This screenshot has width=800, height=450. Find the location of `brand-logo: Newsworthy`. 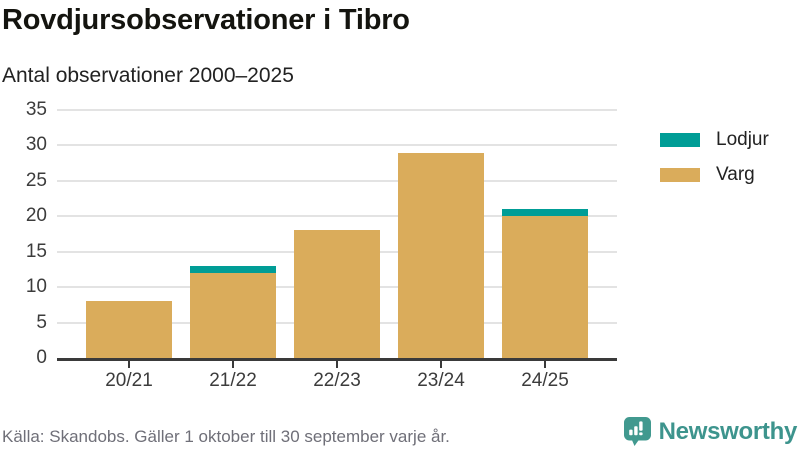

brand-logo: Newsworthy is located at coordinates (710, 431).